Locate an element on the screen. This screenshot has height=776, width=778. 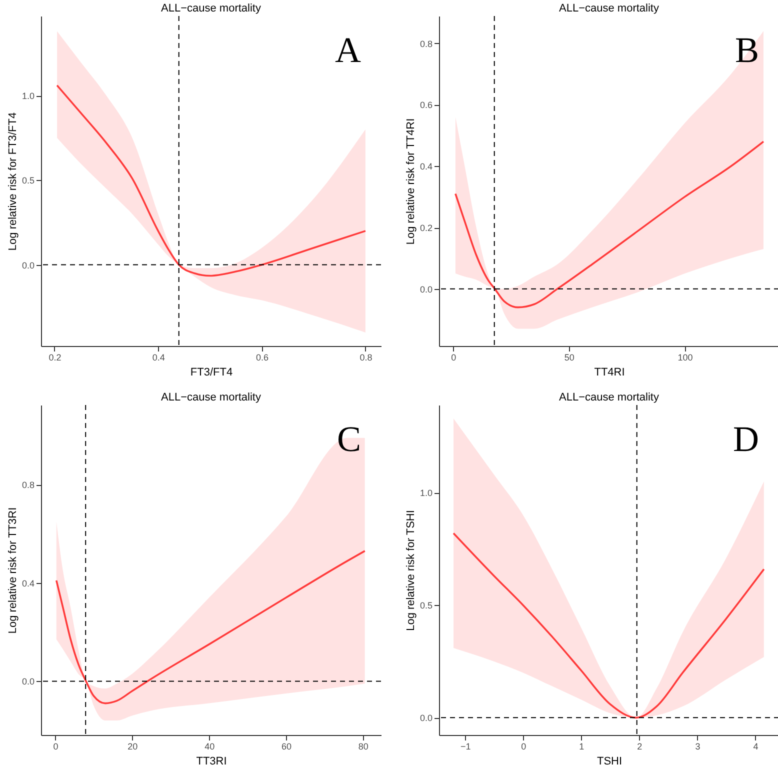
y-axis-title: Log relative risk for TT4RI is located at coordinates (410, 181).